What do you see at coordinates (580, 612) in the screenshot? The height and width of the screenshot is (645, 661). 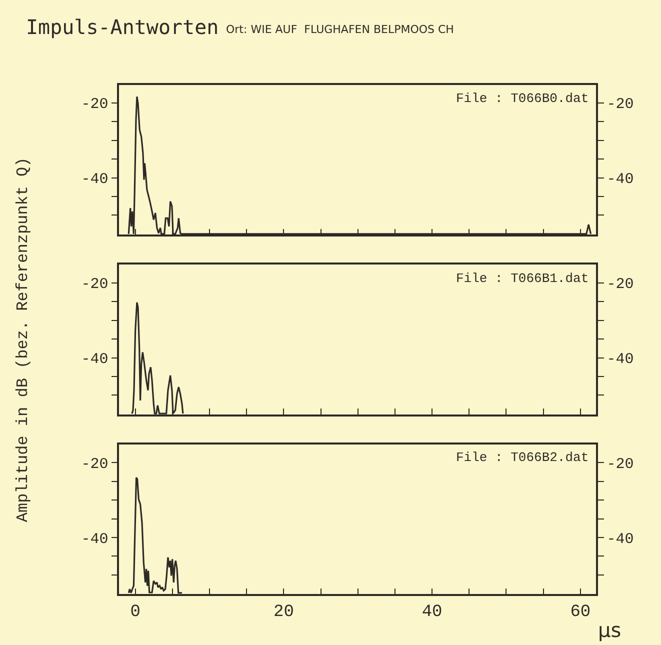 I see `x-tick-label: 60` at bounding box center [580, 612].